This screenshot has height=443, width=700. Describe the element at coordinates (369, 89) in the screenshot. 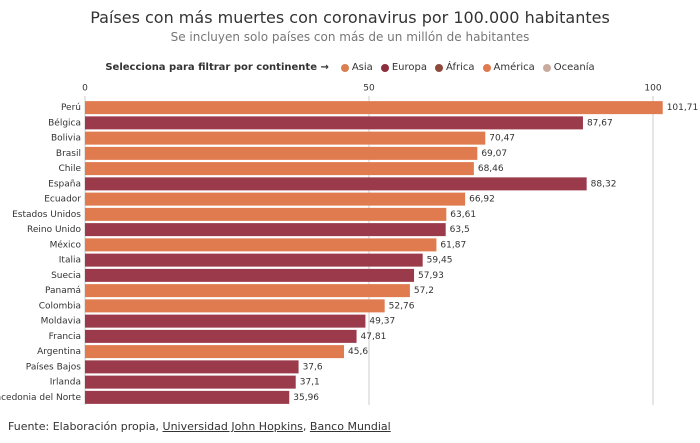

I see `x-tick-label: 50` at that location.